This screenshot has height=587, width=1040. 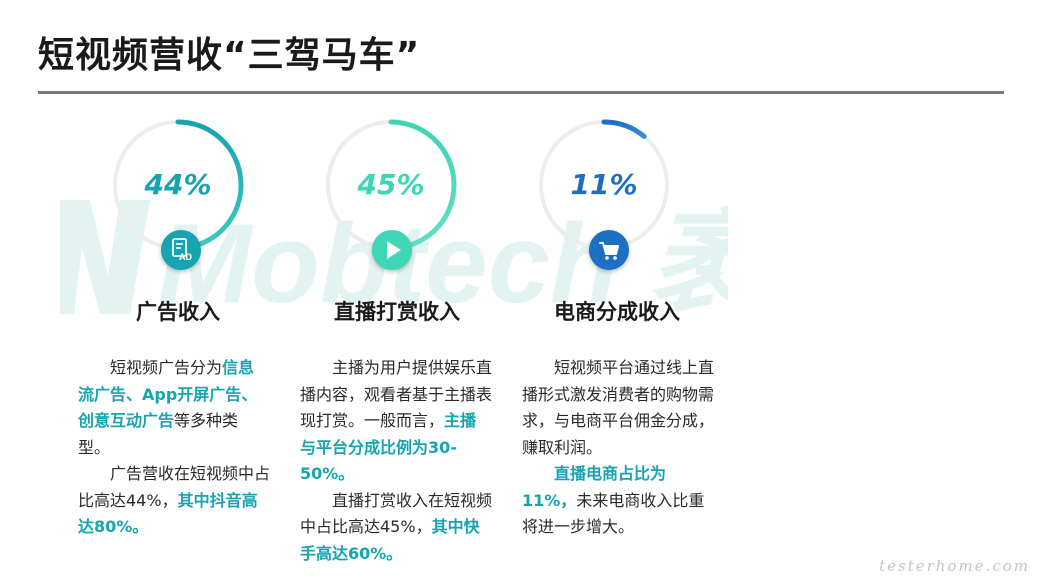 I want to click on body-text: 直播打赏收入在短视频中占比高达45%，, so click(x=396, y=513).